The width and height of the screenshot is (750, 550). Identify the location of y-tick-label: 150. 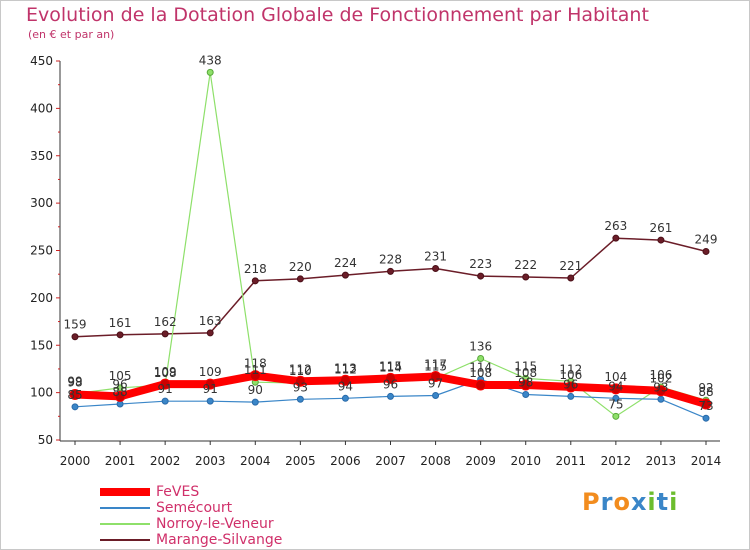
(41, 345).